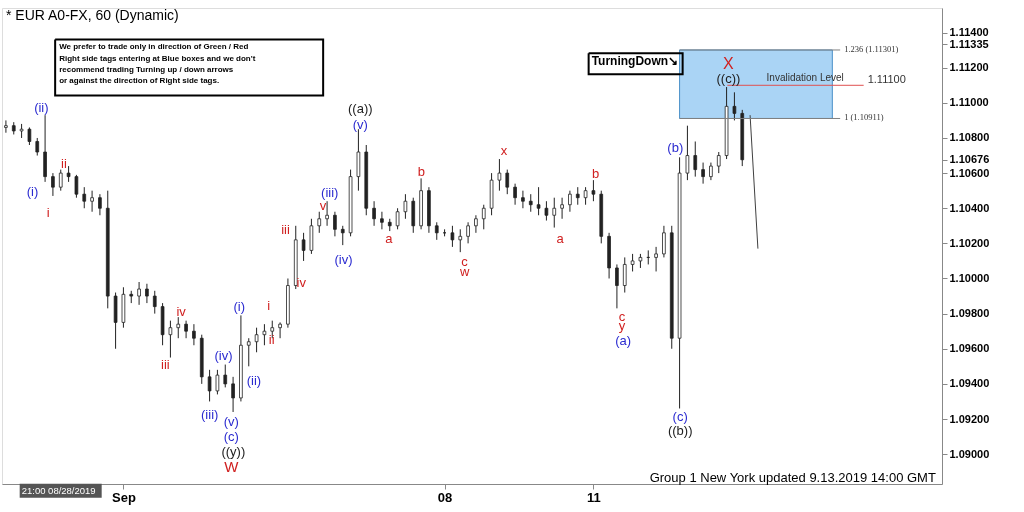 This screenshot has height=512, width=1024. What do you see at coordinates (123, 497) in the screenshot?
I see `x-tick-label: Sep` at bounding box center [123, 497].